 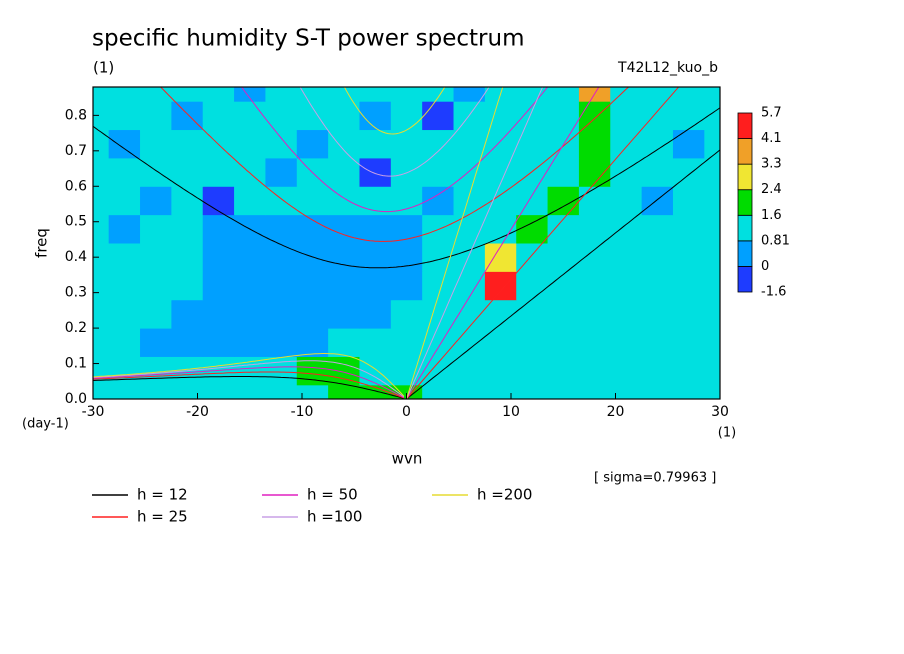 I want to click on x-tick-label: 30, so click(x=720, y=412).